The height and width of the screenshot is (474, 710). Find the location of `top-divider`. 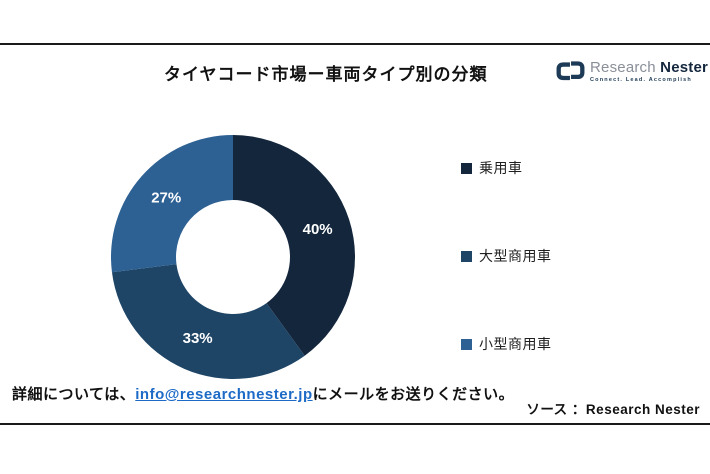

top-divider is located at coordinates (355, 44).